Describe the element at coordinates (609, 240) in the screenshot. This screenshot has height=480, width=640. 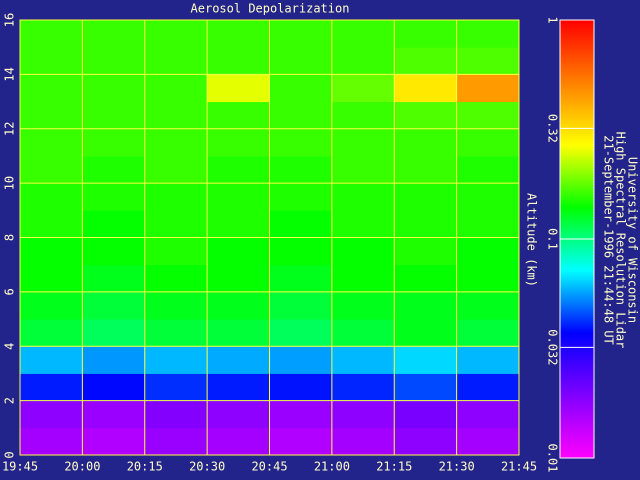
I see `note: 21-September-1996 21:44:48 UT` at that location.